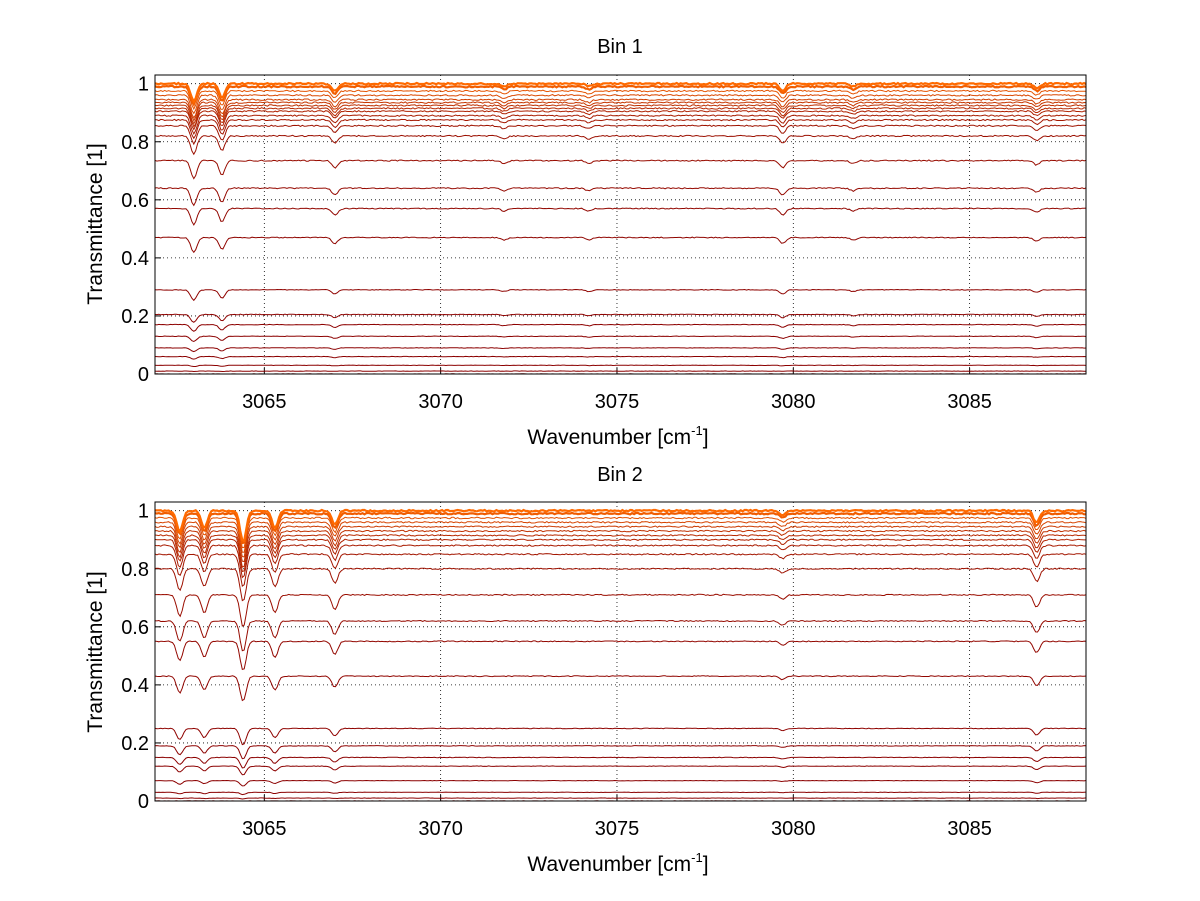  I want to click on plot-title: Bin 2, so click(620, 475).